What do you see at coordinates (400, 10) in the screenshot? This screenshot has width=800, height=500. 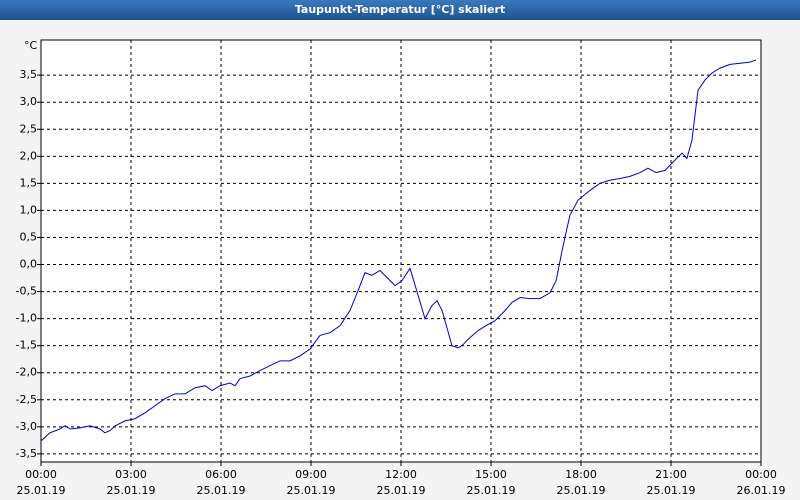 I see `title-bar: Taupunkt-Temperatur [°C] skaliert` at bounding box center [400, 10].